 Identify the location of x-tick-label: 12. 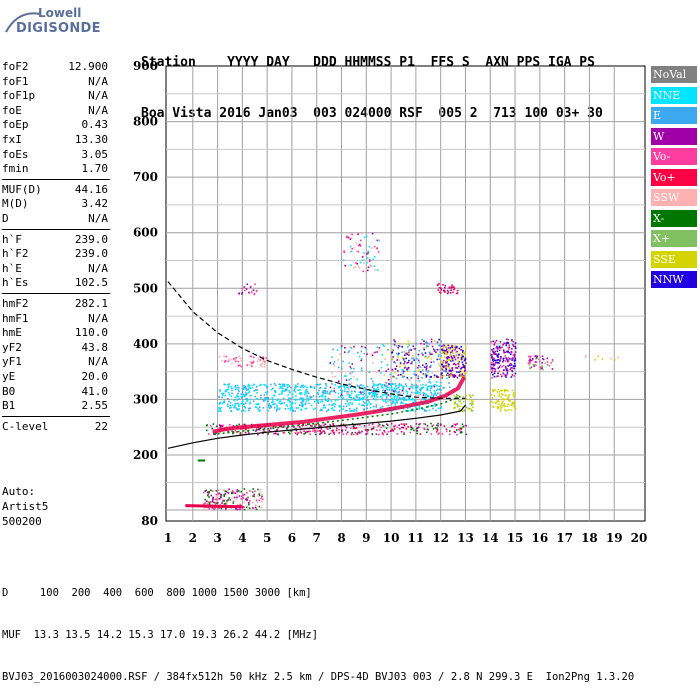
(440, 538).